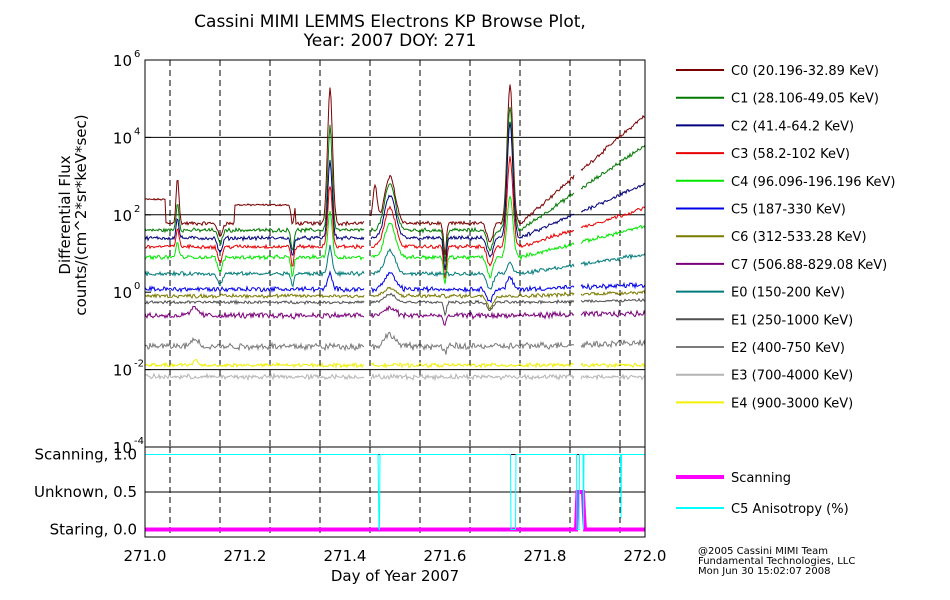 Image resolution: width=950 pixels, height=600 pixels. I want to click on anisotropy-line, so click(395, 492).